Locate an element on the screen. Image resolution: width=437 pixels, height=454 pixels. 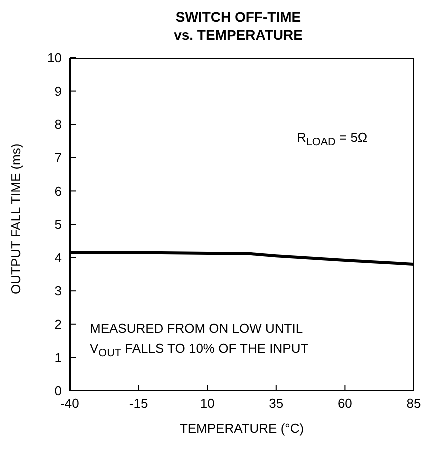
annotation: V$_{OUT}$ FALLS TO 10% OF THE INPUT is located at coordinates (199, 350).